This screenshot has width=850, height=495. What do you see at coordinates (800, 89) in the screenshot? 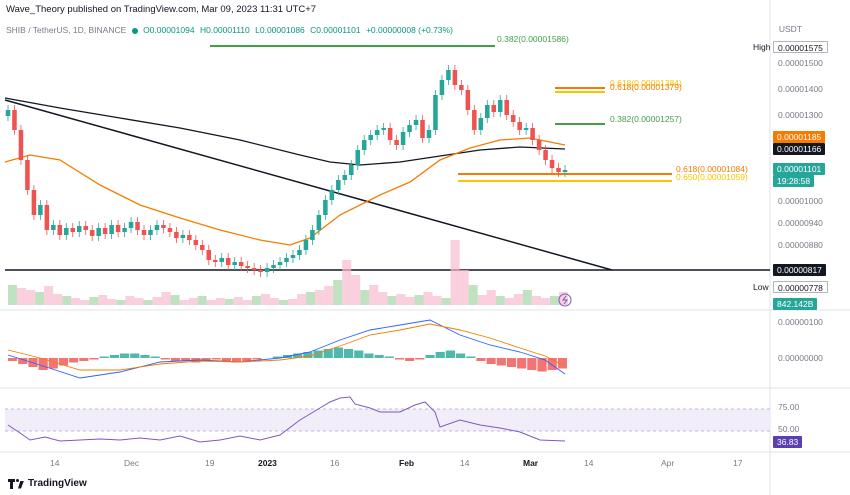
I see `price-tick: 0.00001400` at bounding box center [800, 89].